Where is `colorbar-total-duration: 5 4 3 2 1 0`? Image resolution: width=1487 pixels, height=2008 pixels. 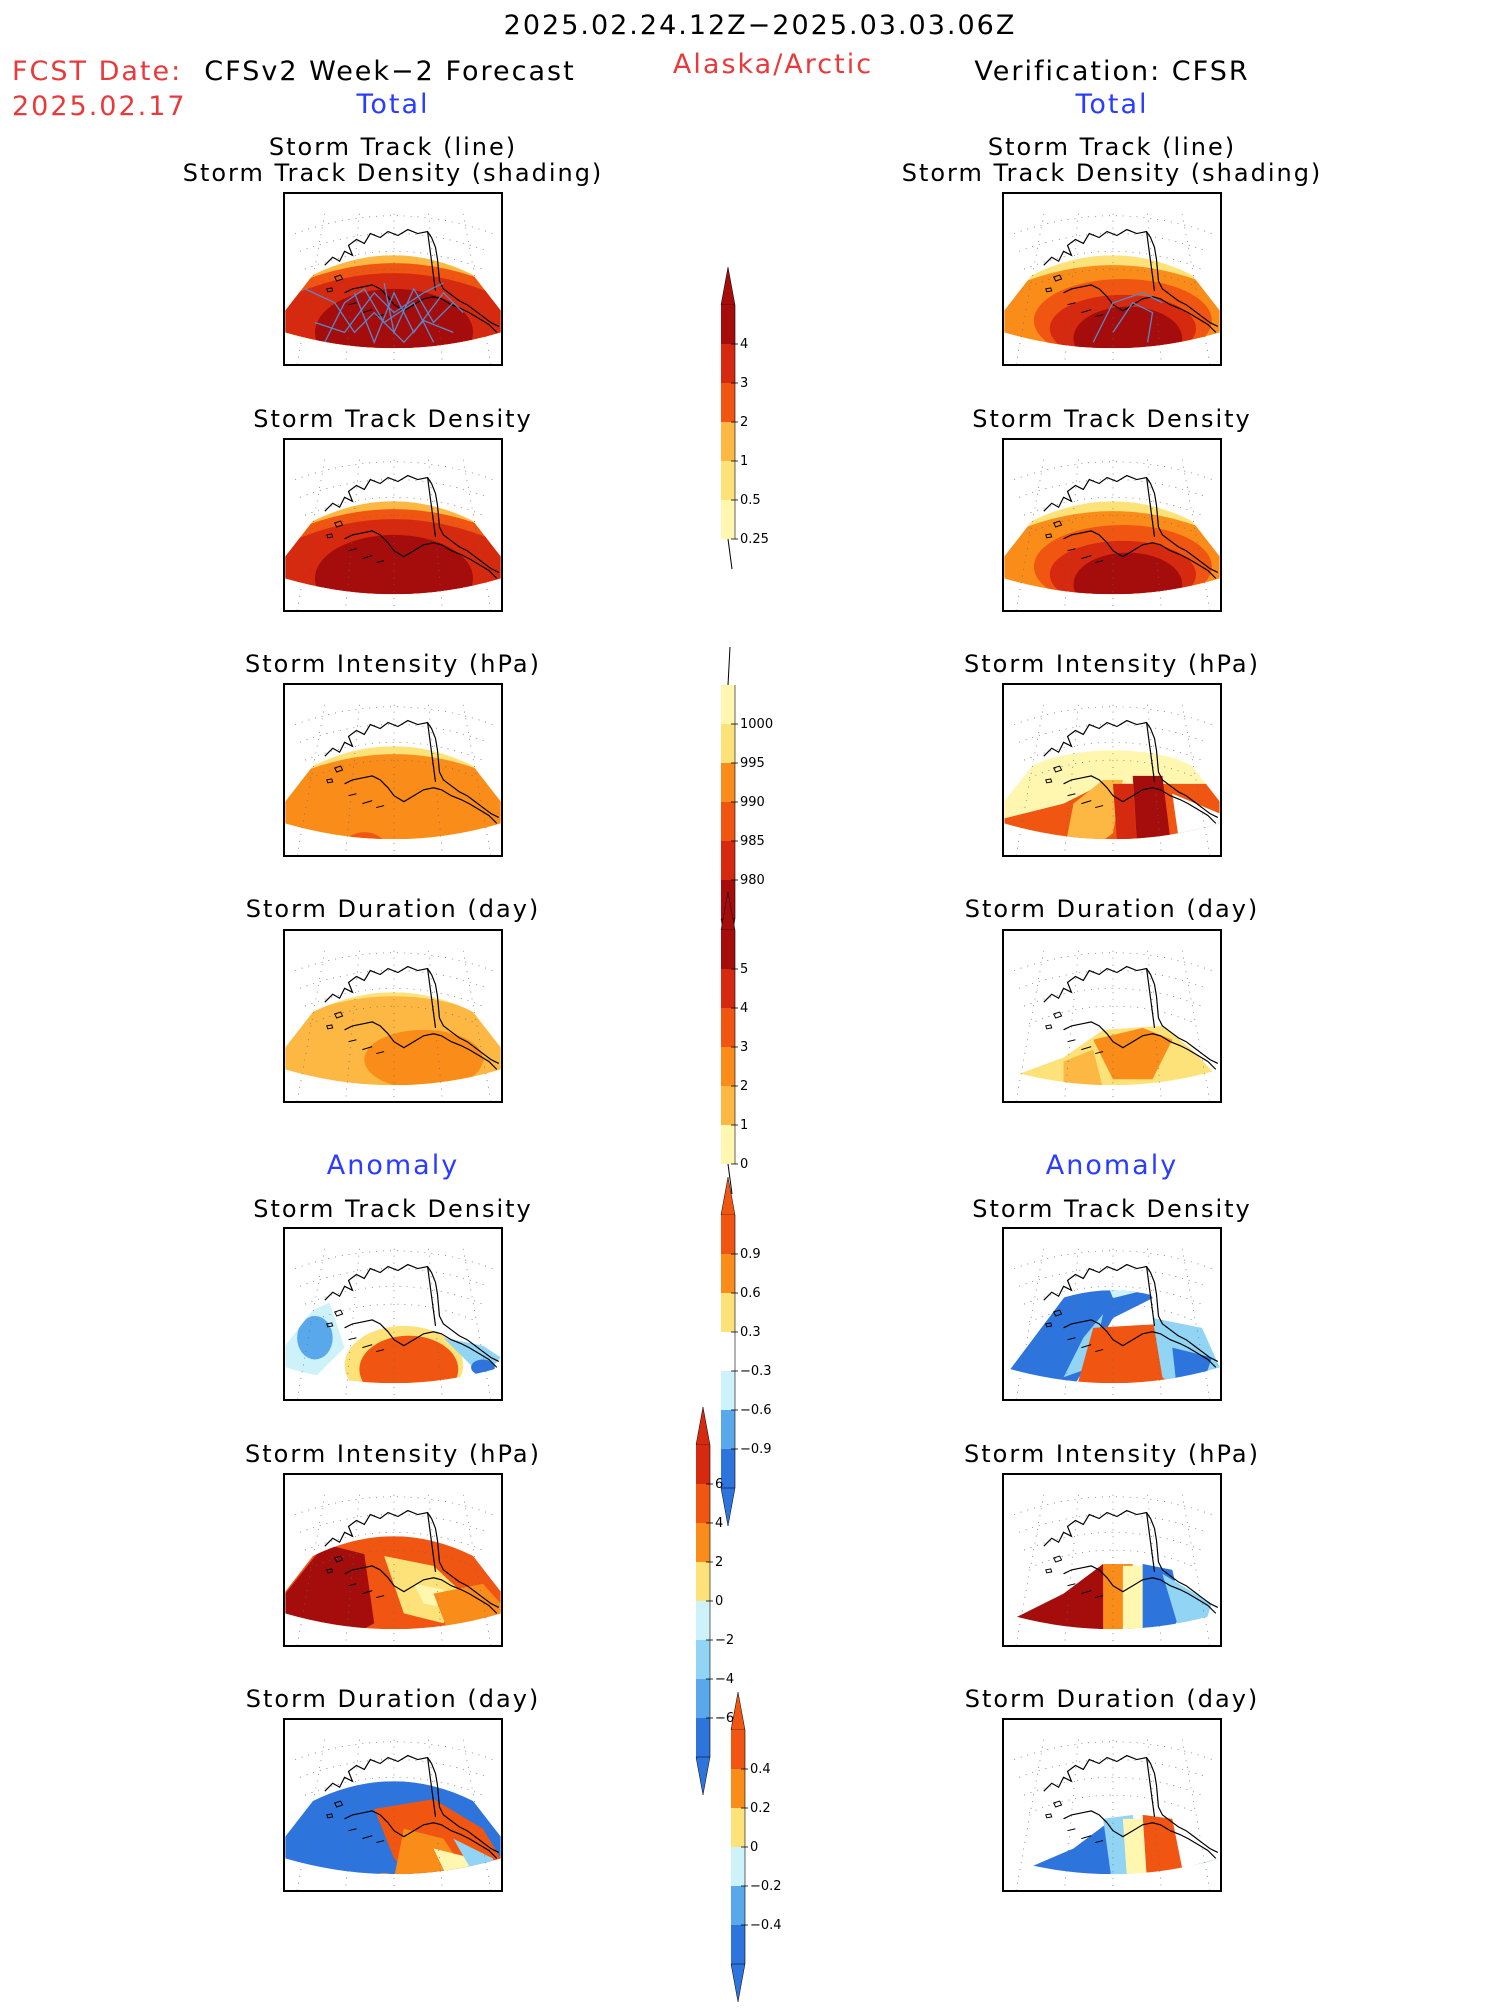 colorbar-total-duration: 5 4 3 2 1 0 is located at coordinates (755, 1049).